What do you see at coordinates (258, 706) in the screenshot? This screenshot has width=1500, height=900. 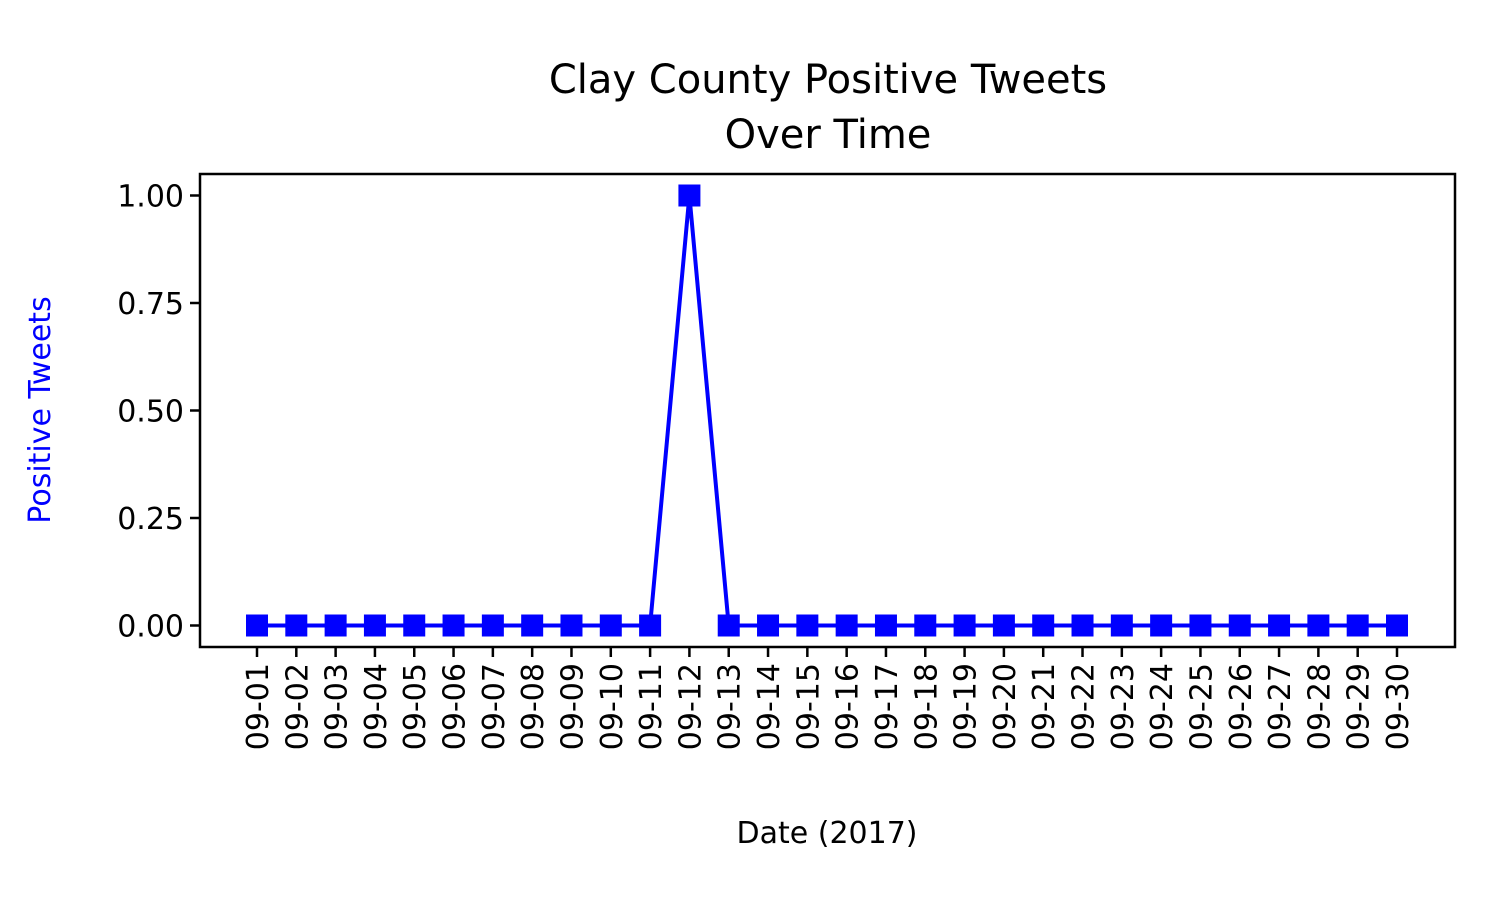 I see `x-tick-label: 09-01` at bounding box center [258, 706].